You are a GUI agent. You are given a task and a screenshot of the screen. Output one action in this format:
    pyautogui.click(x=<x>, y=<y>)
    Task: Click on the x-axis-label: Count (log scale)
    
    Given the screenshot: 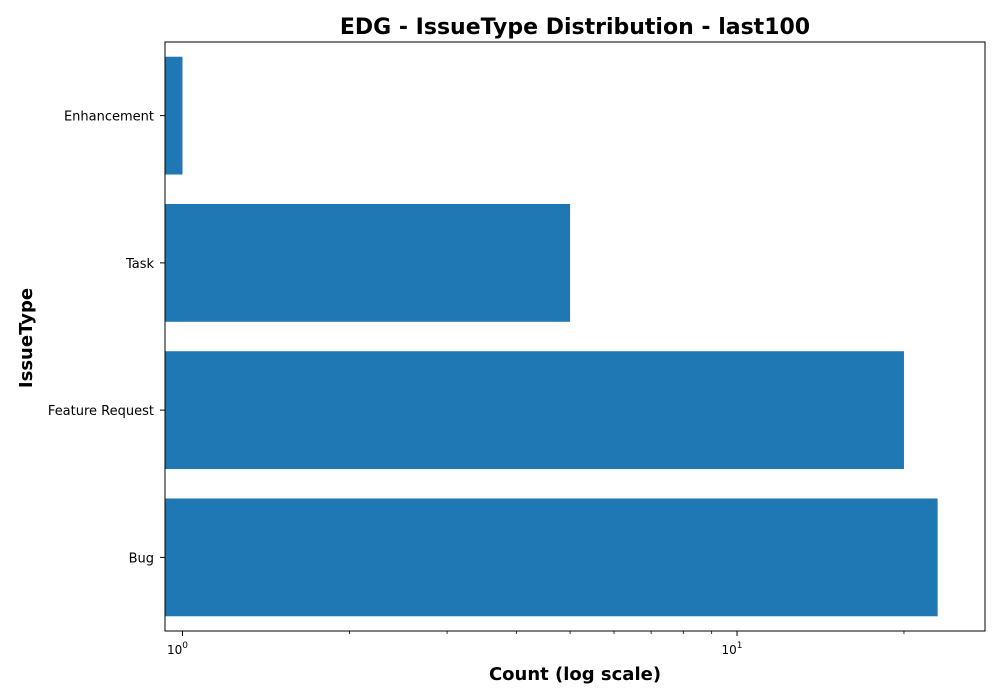 What is the action you would take?
    pyautogui.click(x=575, y=674)
    